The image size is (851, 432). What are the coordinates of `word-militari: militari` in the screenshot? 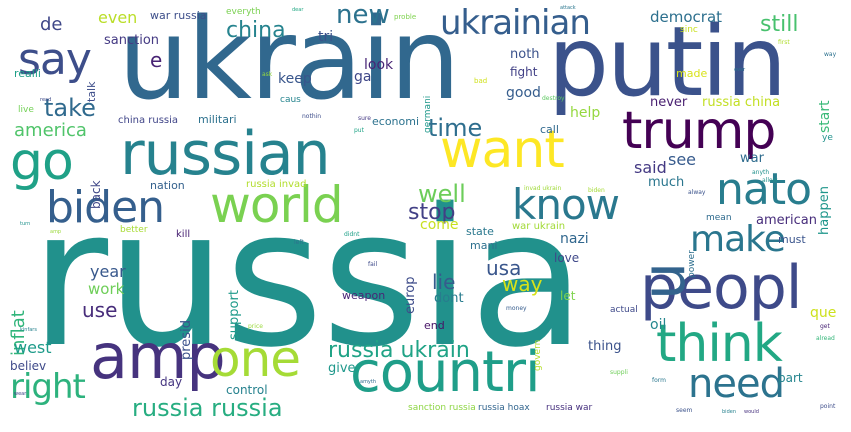 It's located at (217, 119).